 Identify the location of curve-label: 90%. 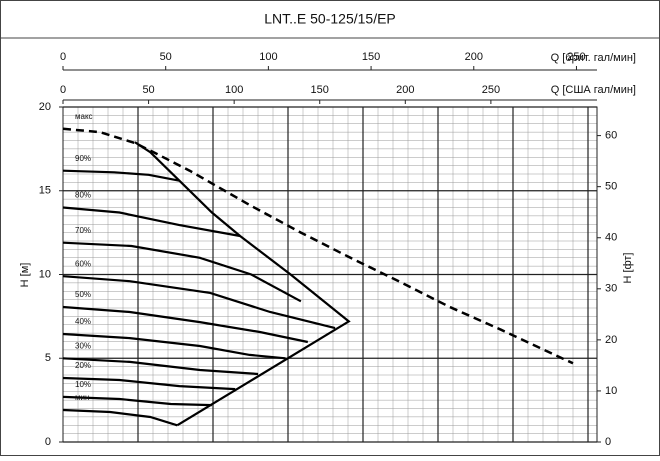
(83, 158).